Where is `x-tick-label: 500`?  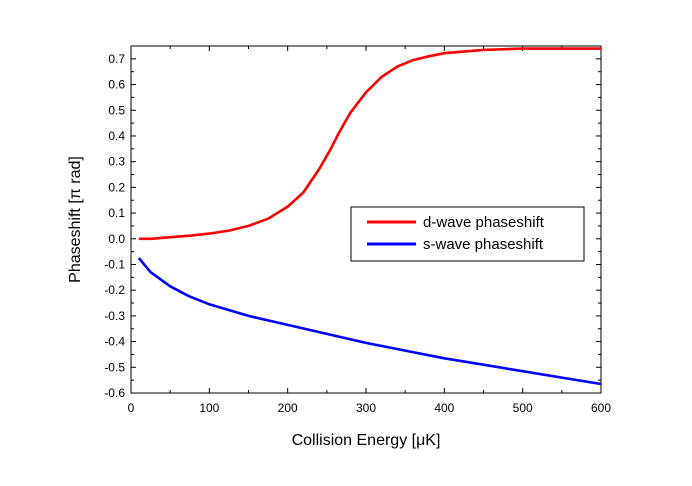 x-tick-label: 500 is located at coordinates (523, 408).